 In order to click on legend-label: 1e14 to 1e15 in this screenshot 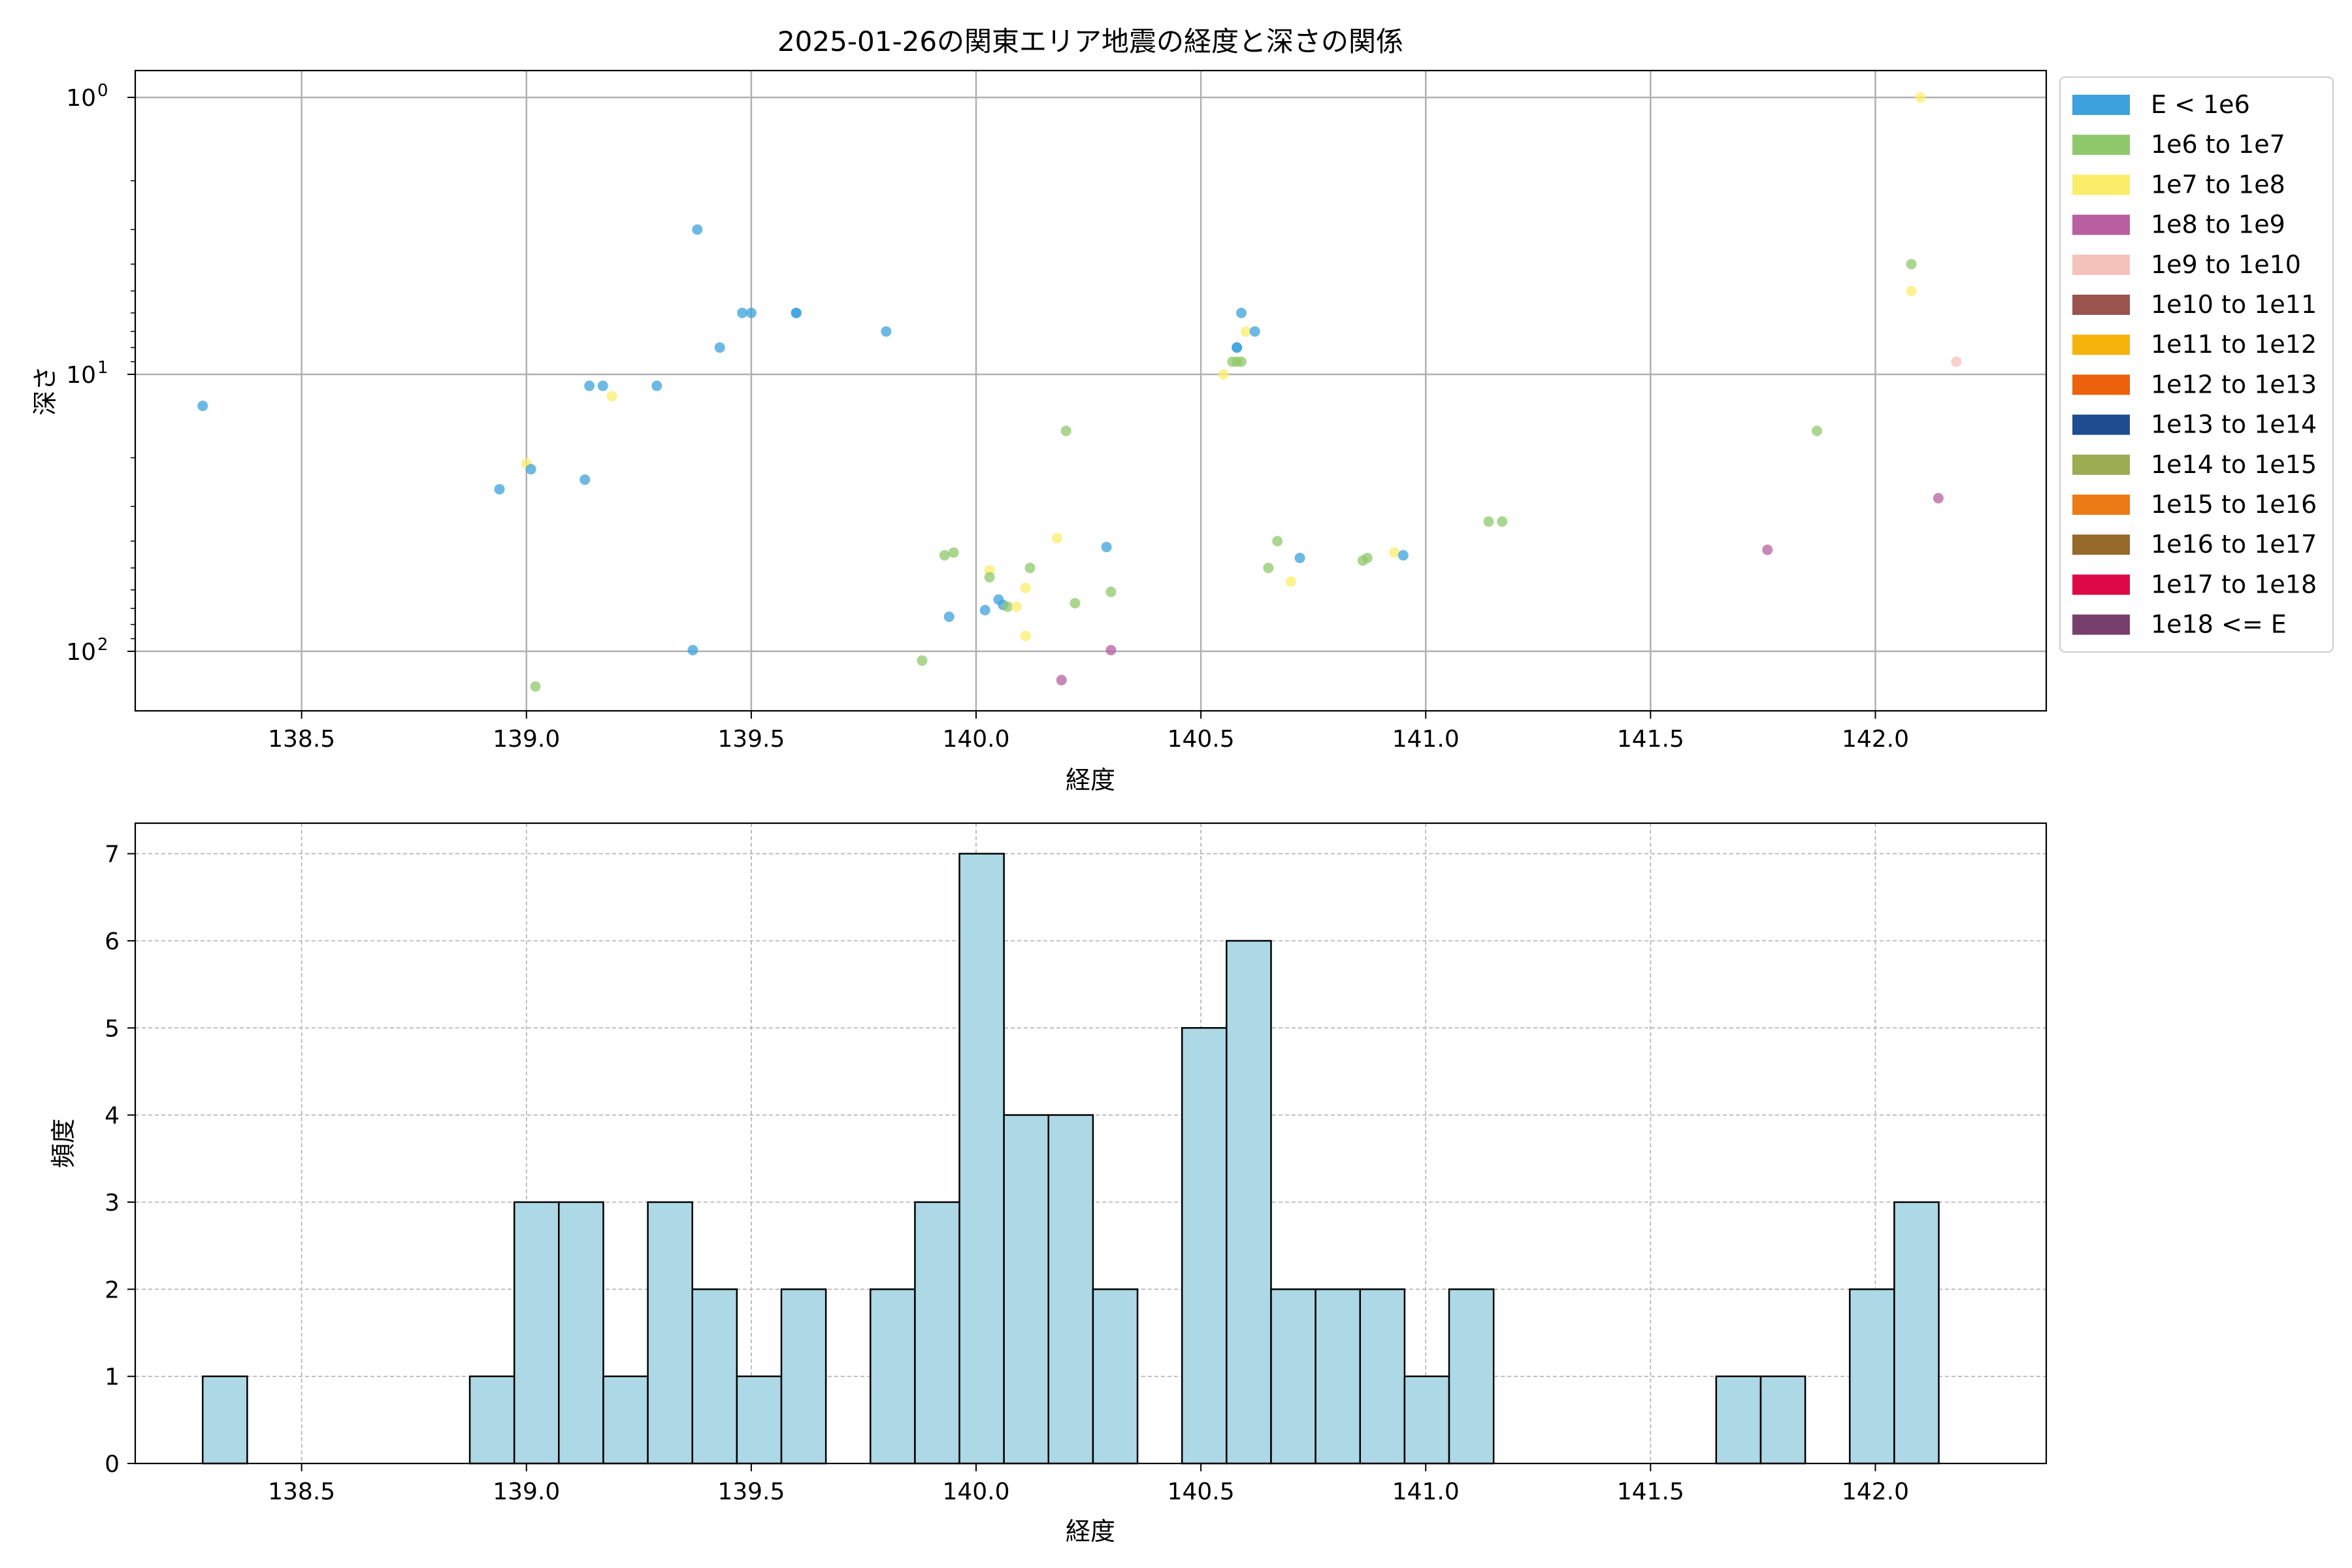, I will do `click(2234, 464)`.